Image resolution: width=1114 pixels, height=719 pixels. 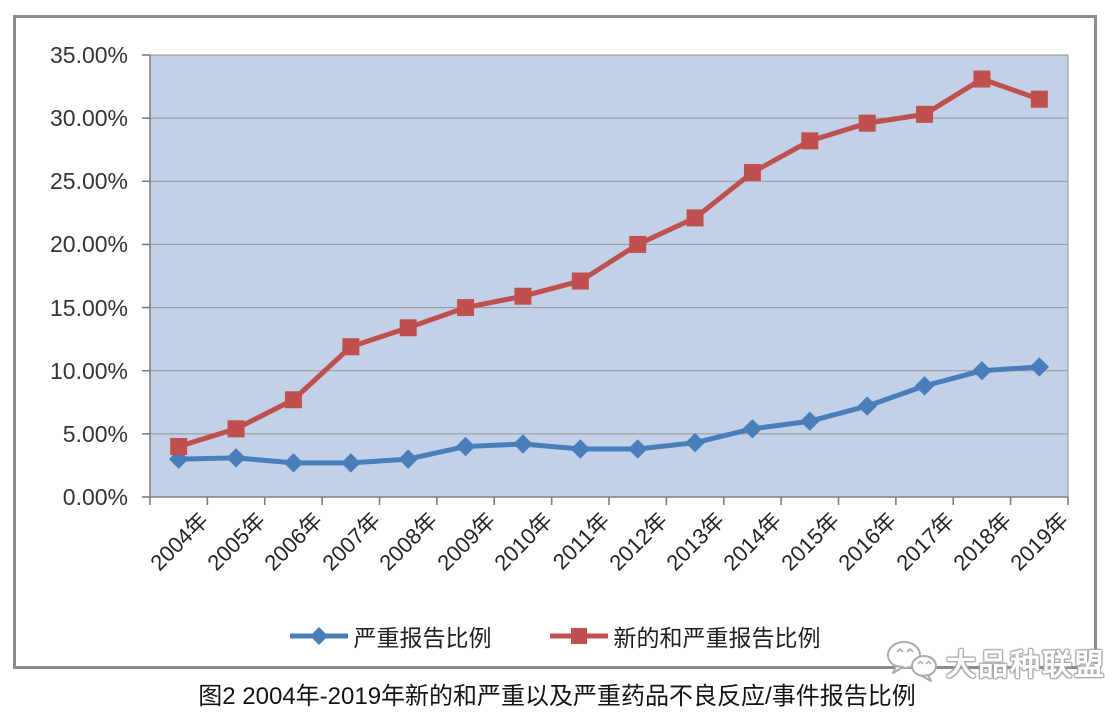 What do you see at coordinates (465, 541) in the screenshot?
I see `x-tick-label: 2009年` at bounding box center [465, 541].